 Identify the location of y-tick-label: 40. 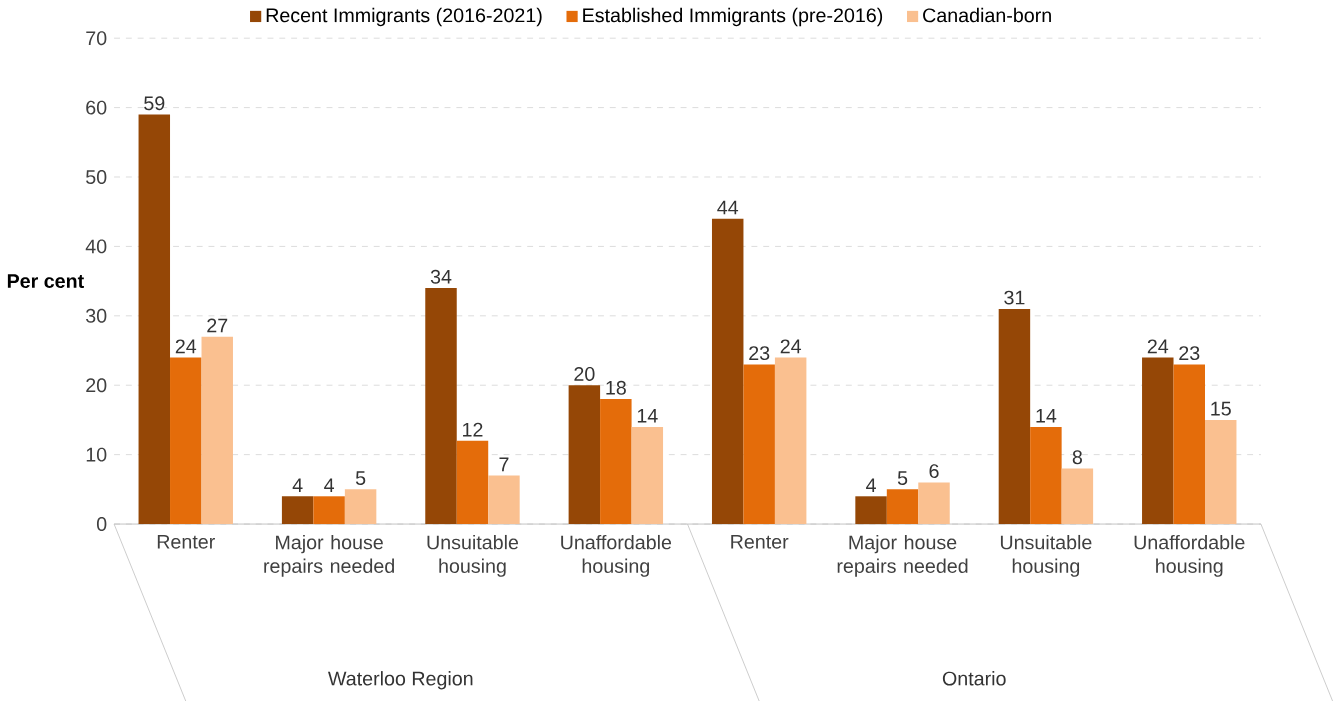
(96, 246).